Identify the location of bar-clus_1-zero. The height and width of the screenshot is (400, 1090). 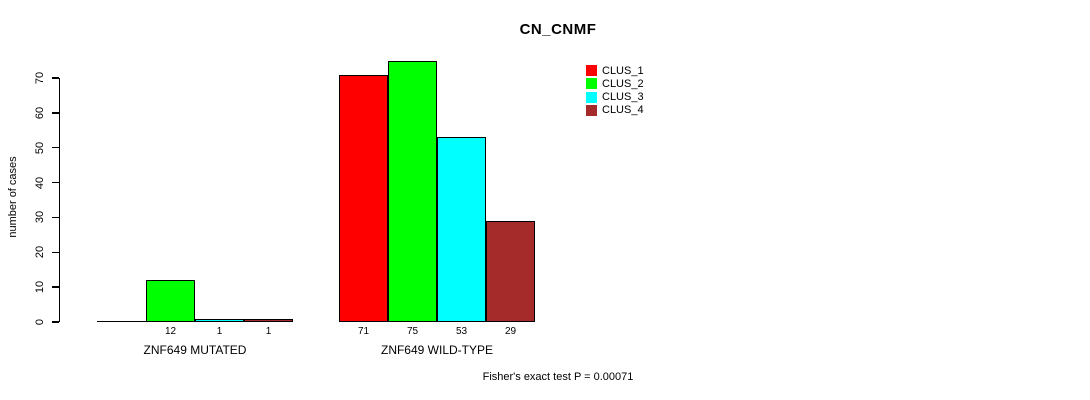
(121, 321).